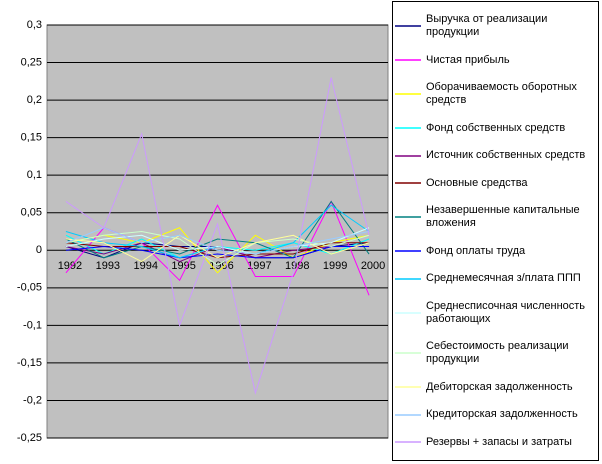 Image resolution: width=602 pixels, height=464 pixels. Describe the element at coordinates (32, 400) in the screenshot. I see `y-tick-label: -0,2` at that location.